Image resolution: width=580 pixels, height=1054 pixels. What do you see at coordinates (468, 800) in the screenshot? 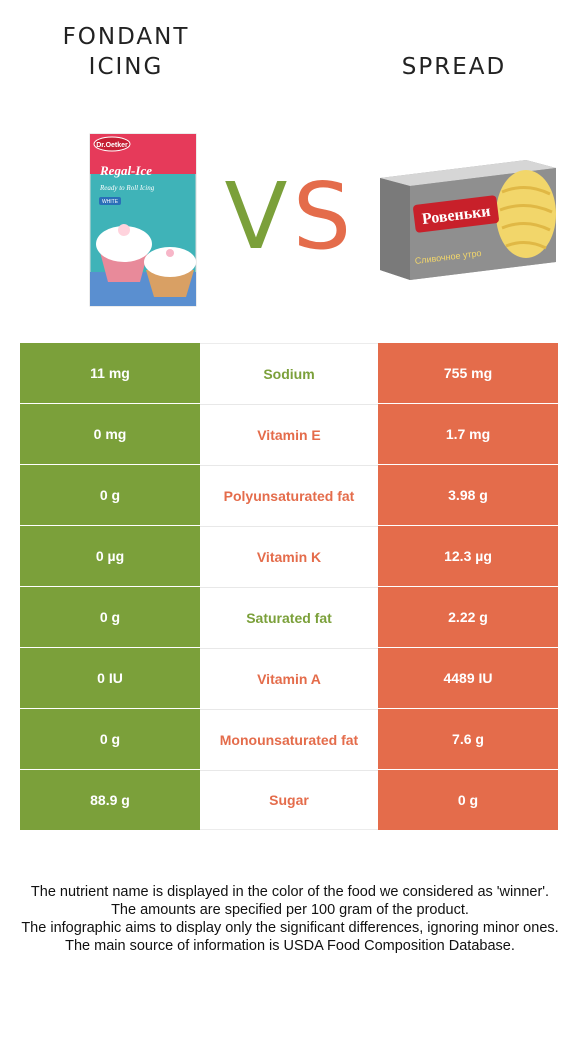
I see `right-value-cell: 0 g` at bounding box center [468, 800].